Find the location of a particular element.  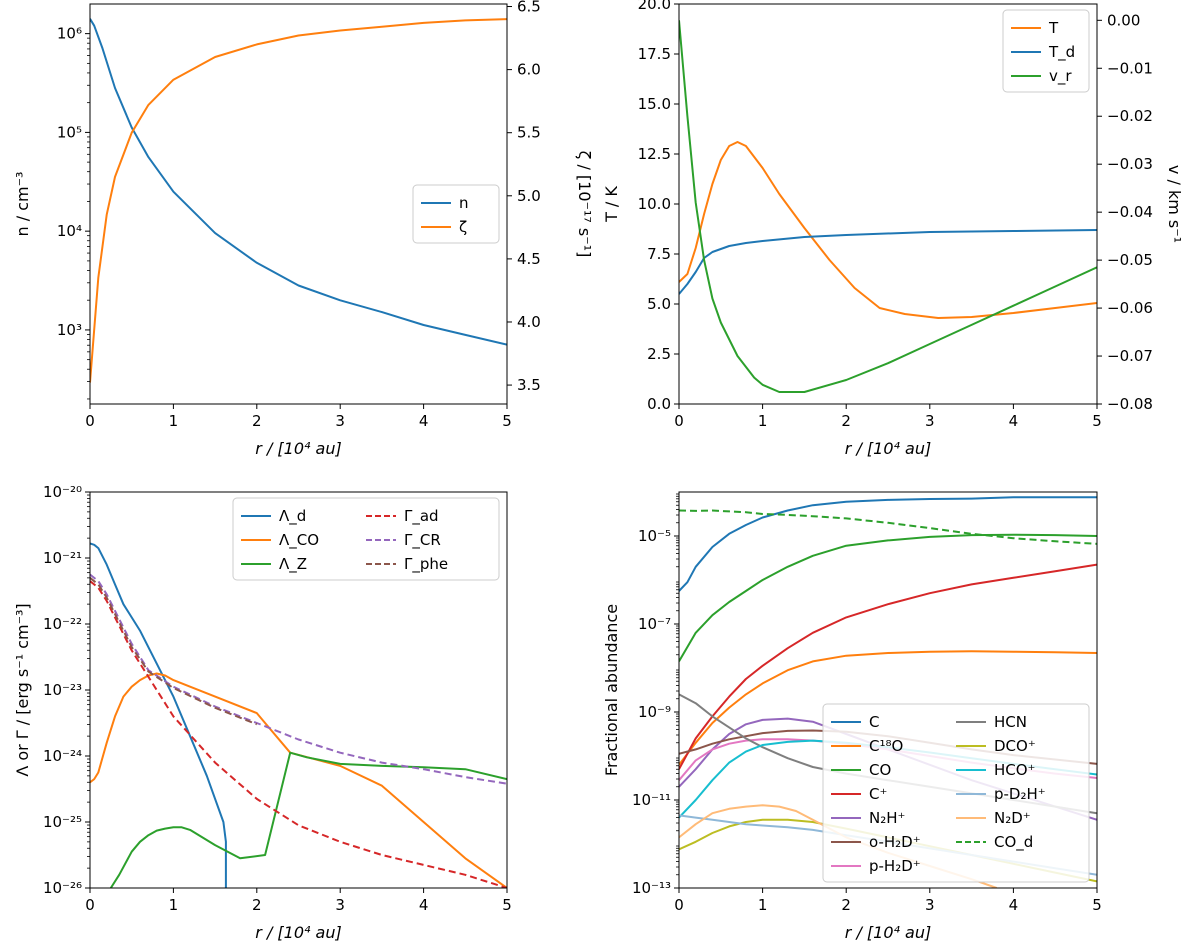

y-right-tick-label: 5.5 is located at coordinates (529, 133).